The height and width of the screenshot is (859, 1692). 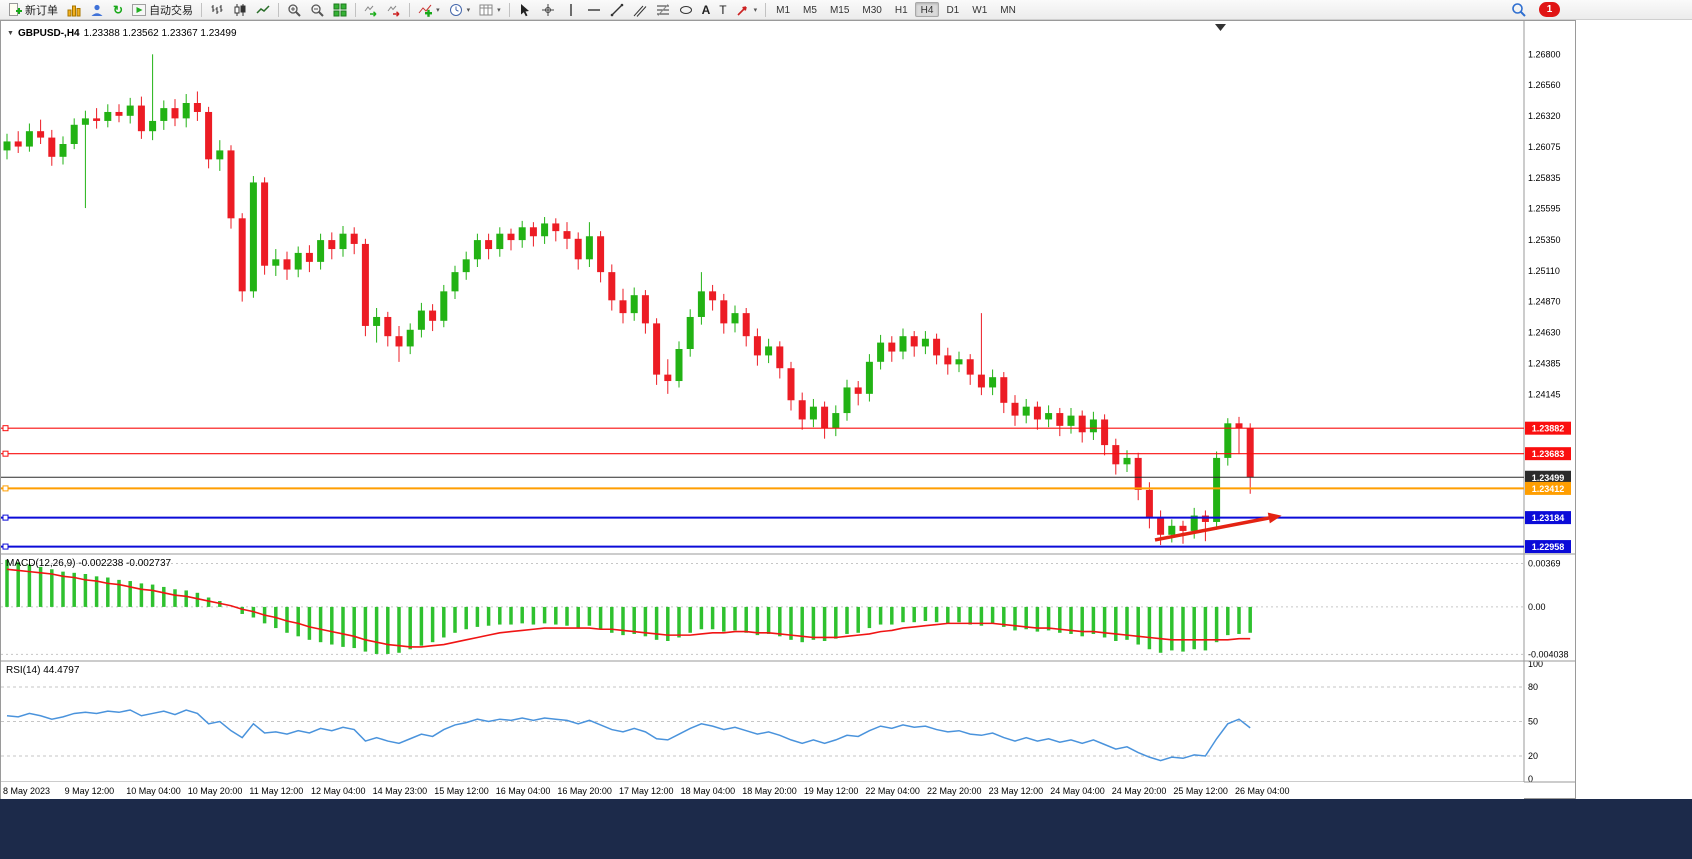 What do you see at coordinates (594, 9) in the screenshot?
I see `horizontal-line-tool-button` at bounding box center [594, 9].